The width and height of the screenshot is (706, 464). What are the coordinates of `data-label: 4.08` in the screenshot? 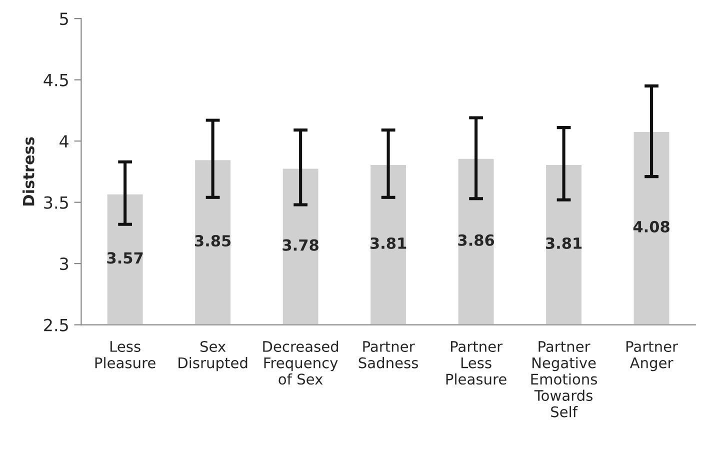 It's located at (651, 226).